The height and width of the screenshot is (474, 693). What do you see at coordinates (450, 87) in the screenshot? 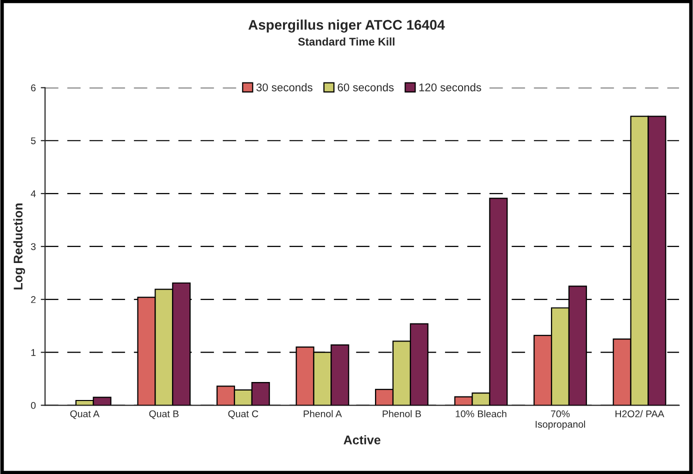
I see `legend-label: 120 seconds` at bounding box center [450, 87].